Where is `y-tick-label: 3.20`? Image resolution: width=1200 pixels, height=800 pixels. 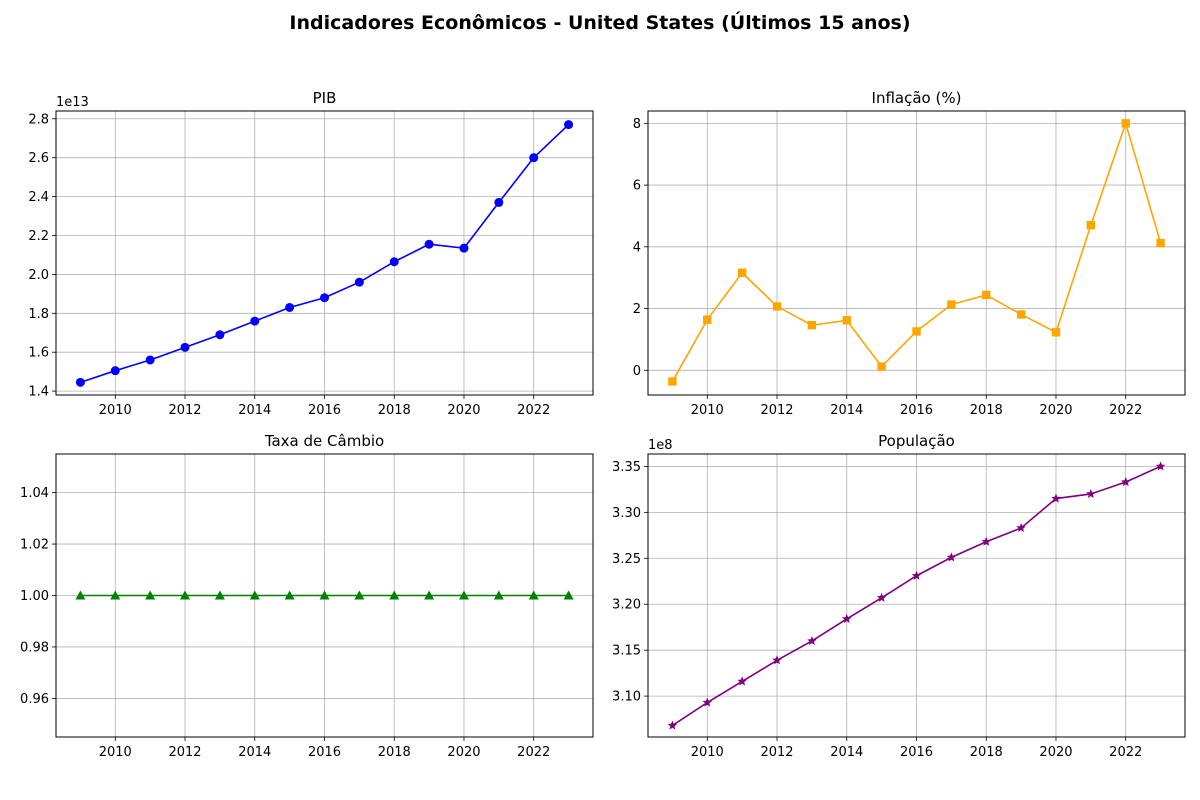 y-tick-label: 3.20 is located at coordinates (626, 605).